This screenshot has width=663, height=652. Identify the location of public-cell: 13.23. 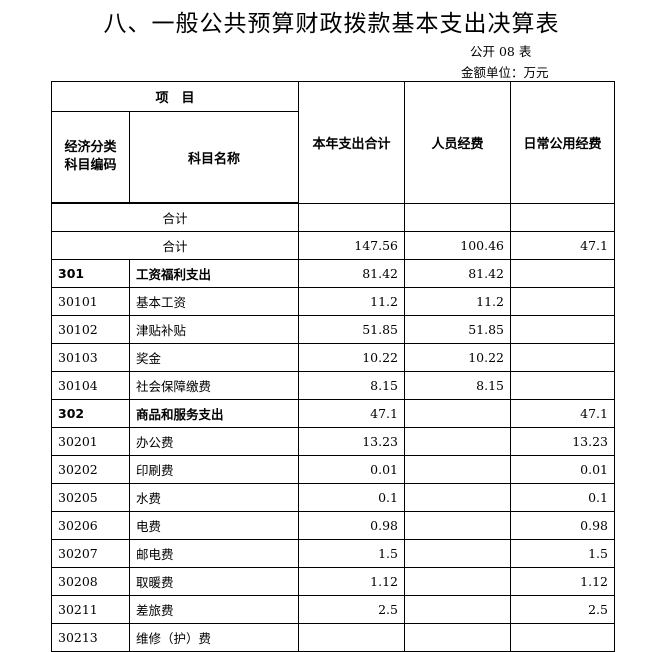
(562, 441).